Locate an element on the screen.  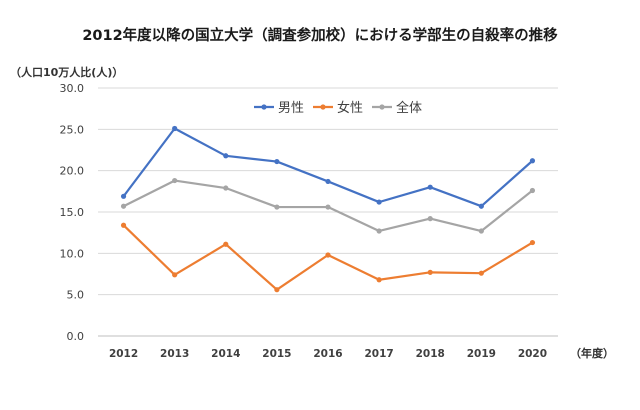
y-tick-label: 20.0 is located at coordinates (72, 171).